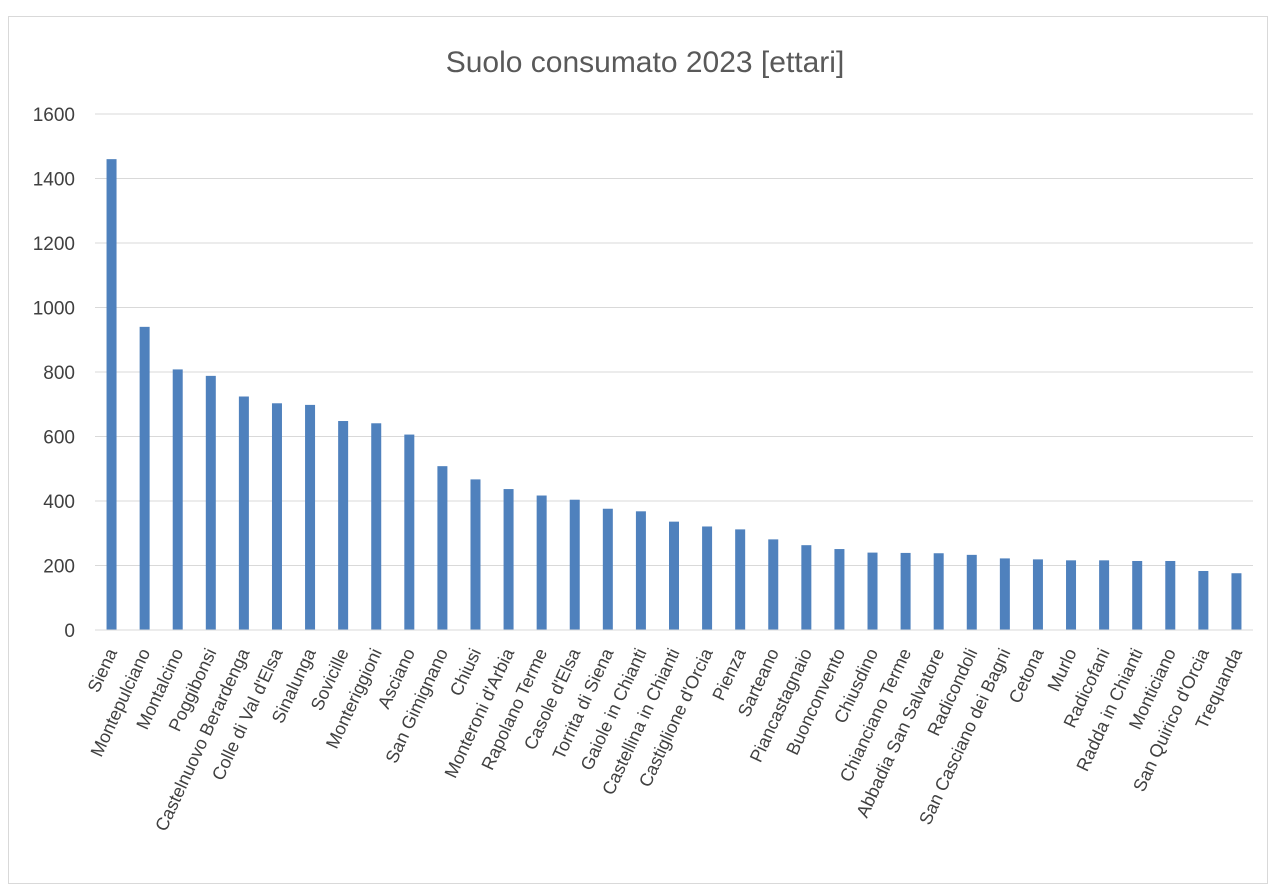 The image size is (1270, 885). Describe the element at coordinates (69, 631) in the screenshot. I see `y-tick-label: 0` at that location.